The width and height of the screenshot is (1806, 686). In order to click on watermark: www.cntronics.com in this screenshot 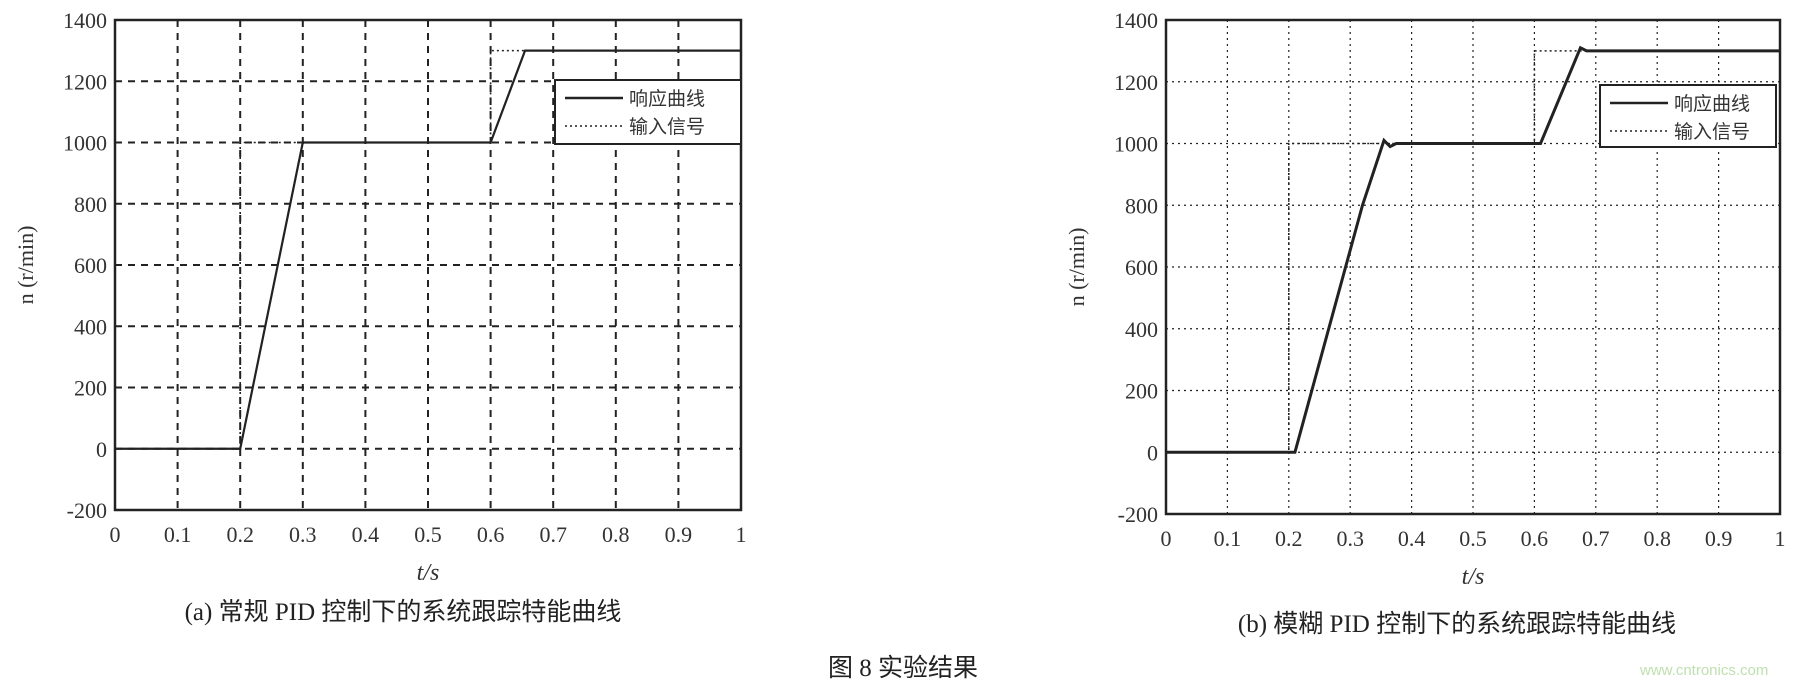, I will do `click(1704, 670)`.